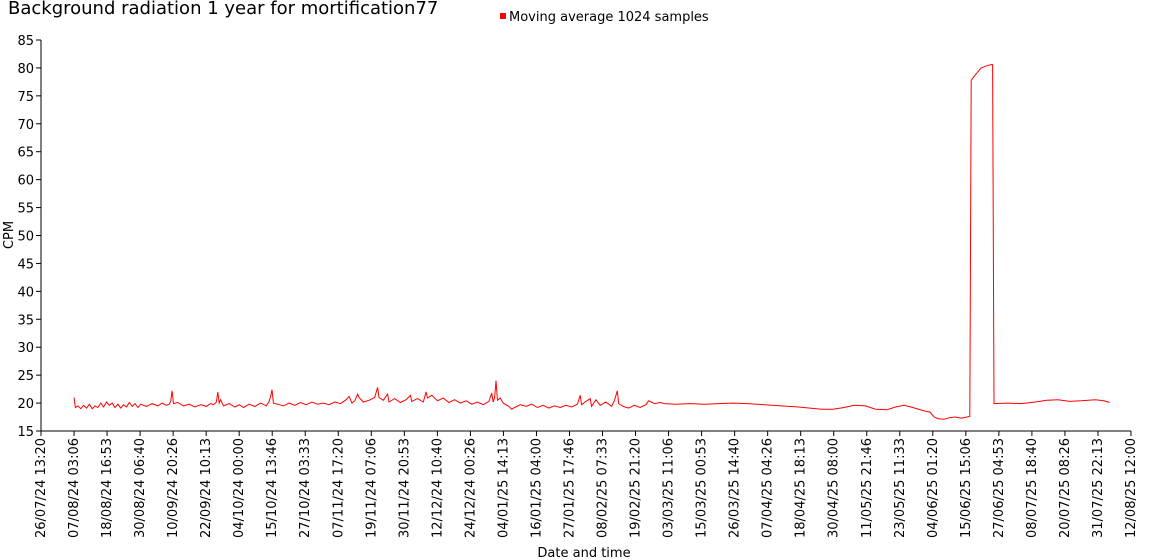  I want to click on x-tick-label: 04/10/24 00:00, so click(239, 488).